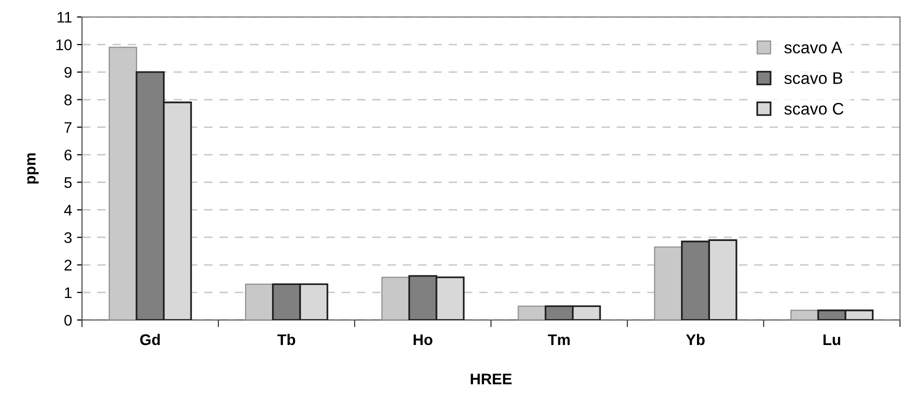 The width and height of the screenshot is (909, 407). What do you see at coordinates (150, 340) in the screenshot?
I see `x-tick-label: Gd` at bounding box center [150, 340].